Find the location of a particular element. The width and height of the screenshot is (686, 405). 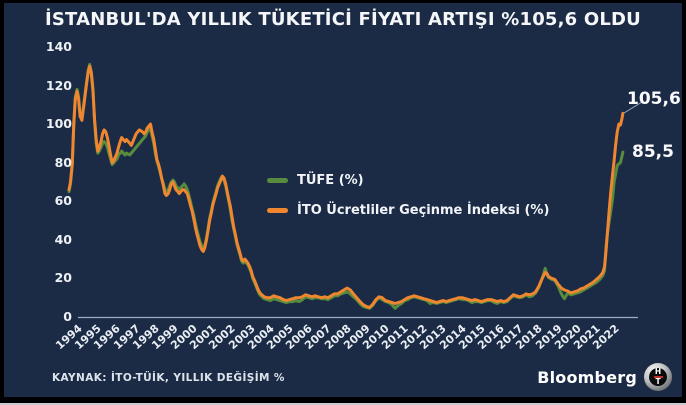

y-tick-label: 80 is located at coordinates (63, 162).